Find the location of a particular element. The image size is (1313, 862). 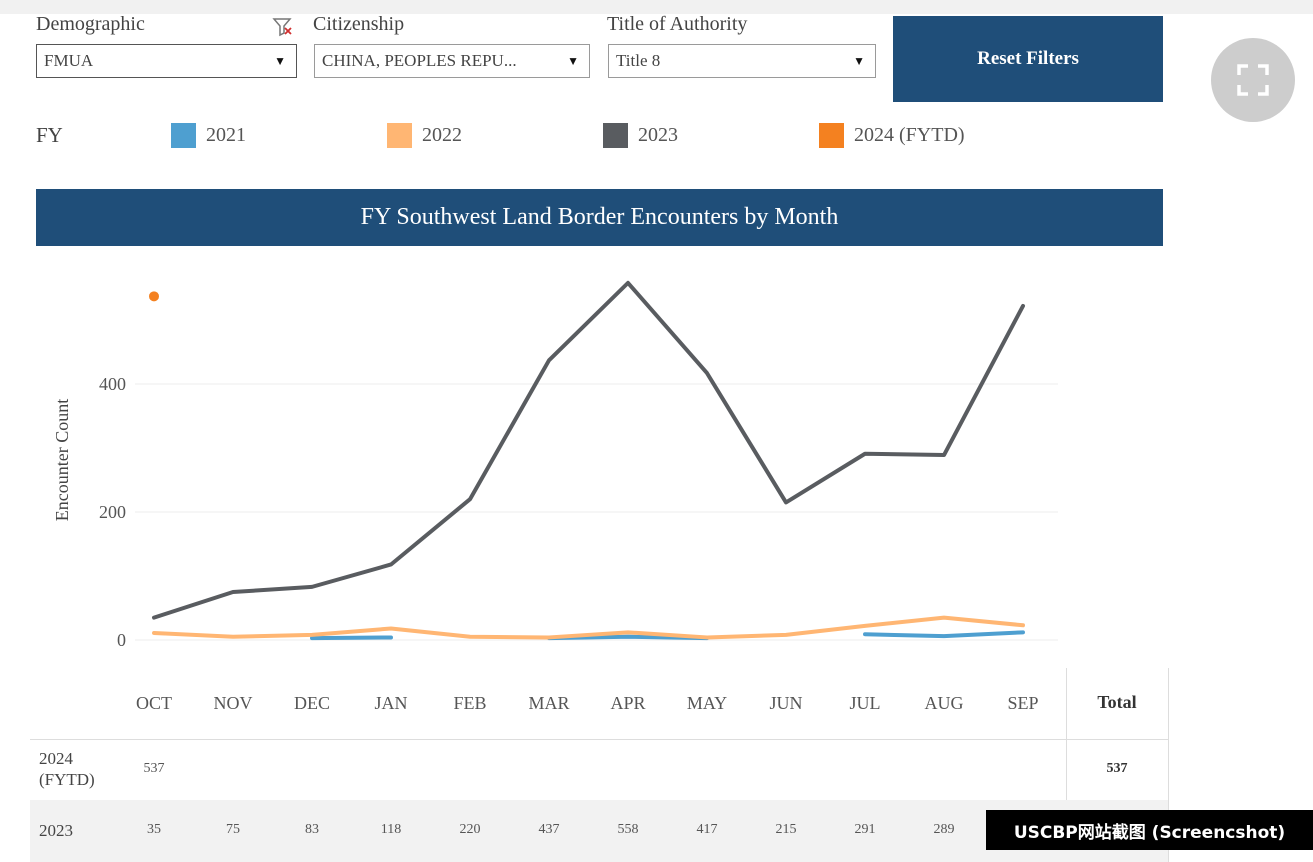

table-cell: 83 is located at coordinates (312, 829).